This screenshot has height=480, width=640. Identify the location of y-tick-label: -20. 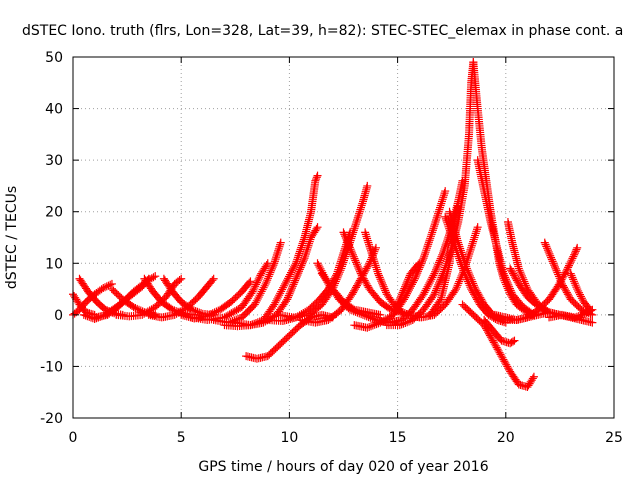
(51, 419).